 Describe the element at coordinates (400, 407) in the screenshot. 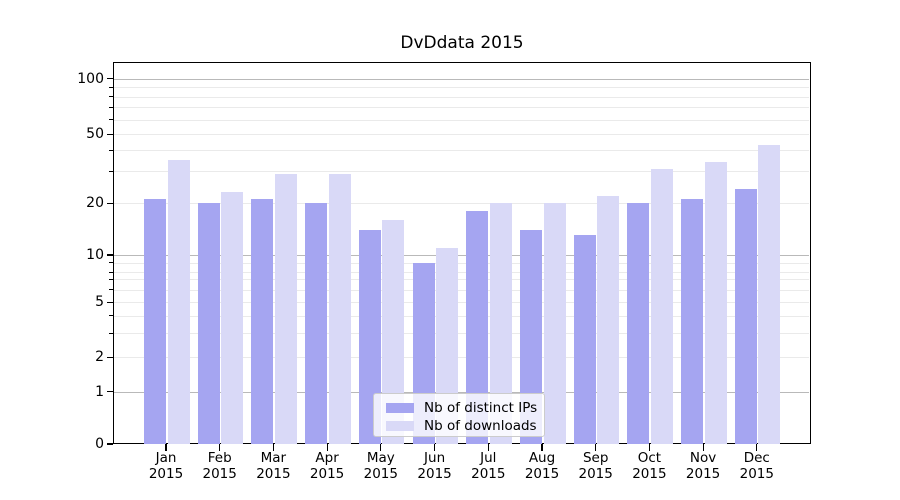

I see `legend-swatch-distinct-ips` at that location.